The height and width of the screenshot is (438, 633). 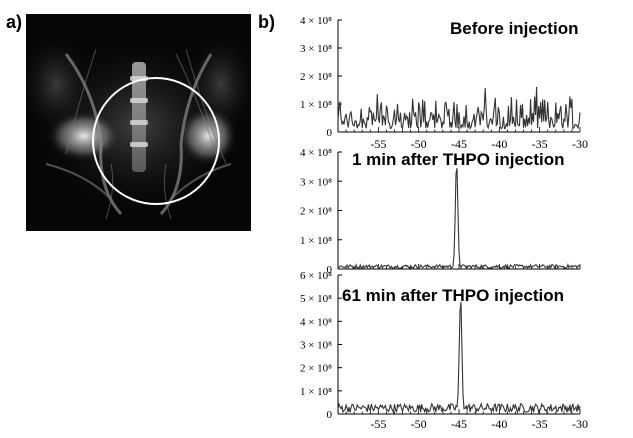 What do you see at coordinates (139, 111) in the screenshot?
I see `vertebrae` at bounding box center [139, 111].